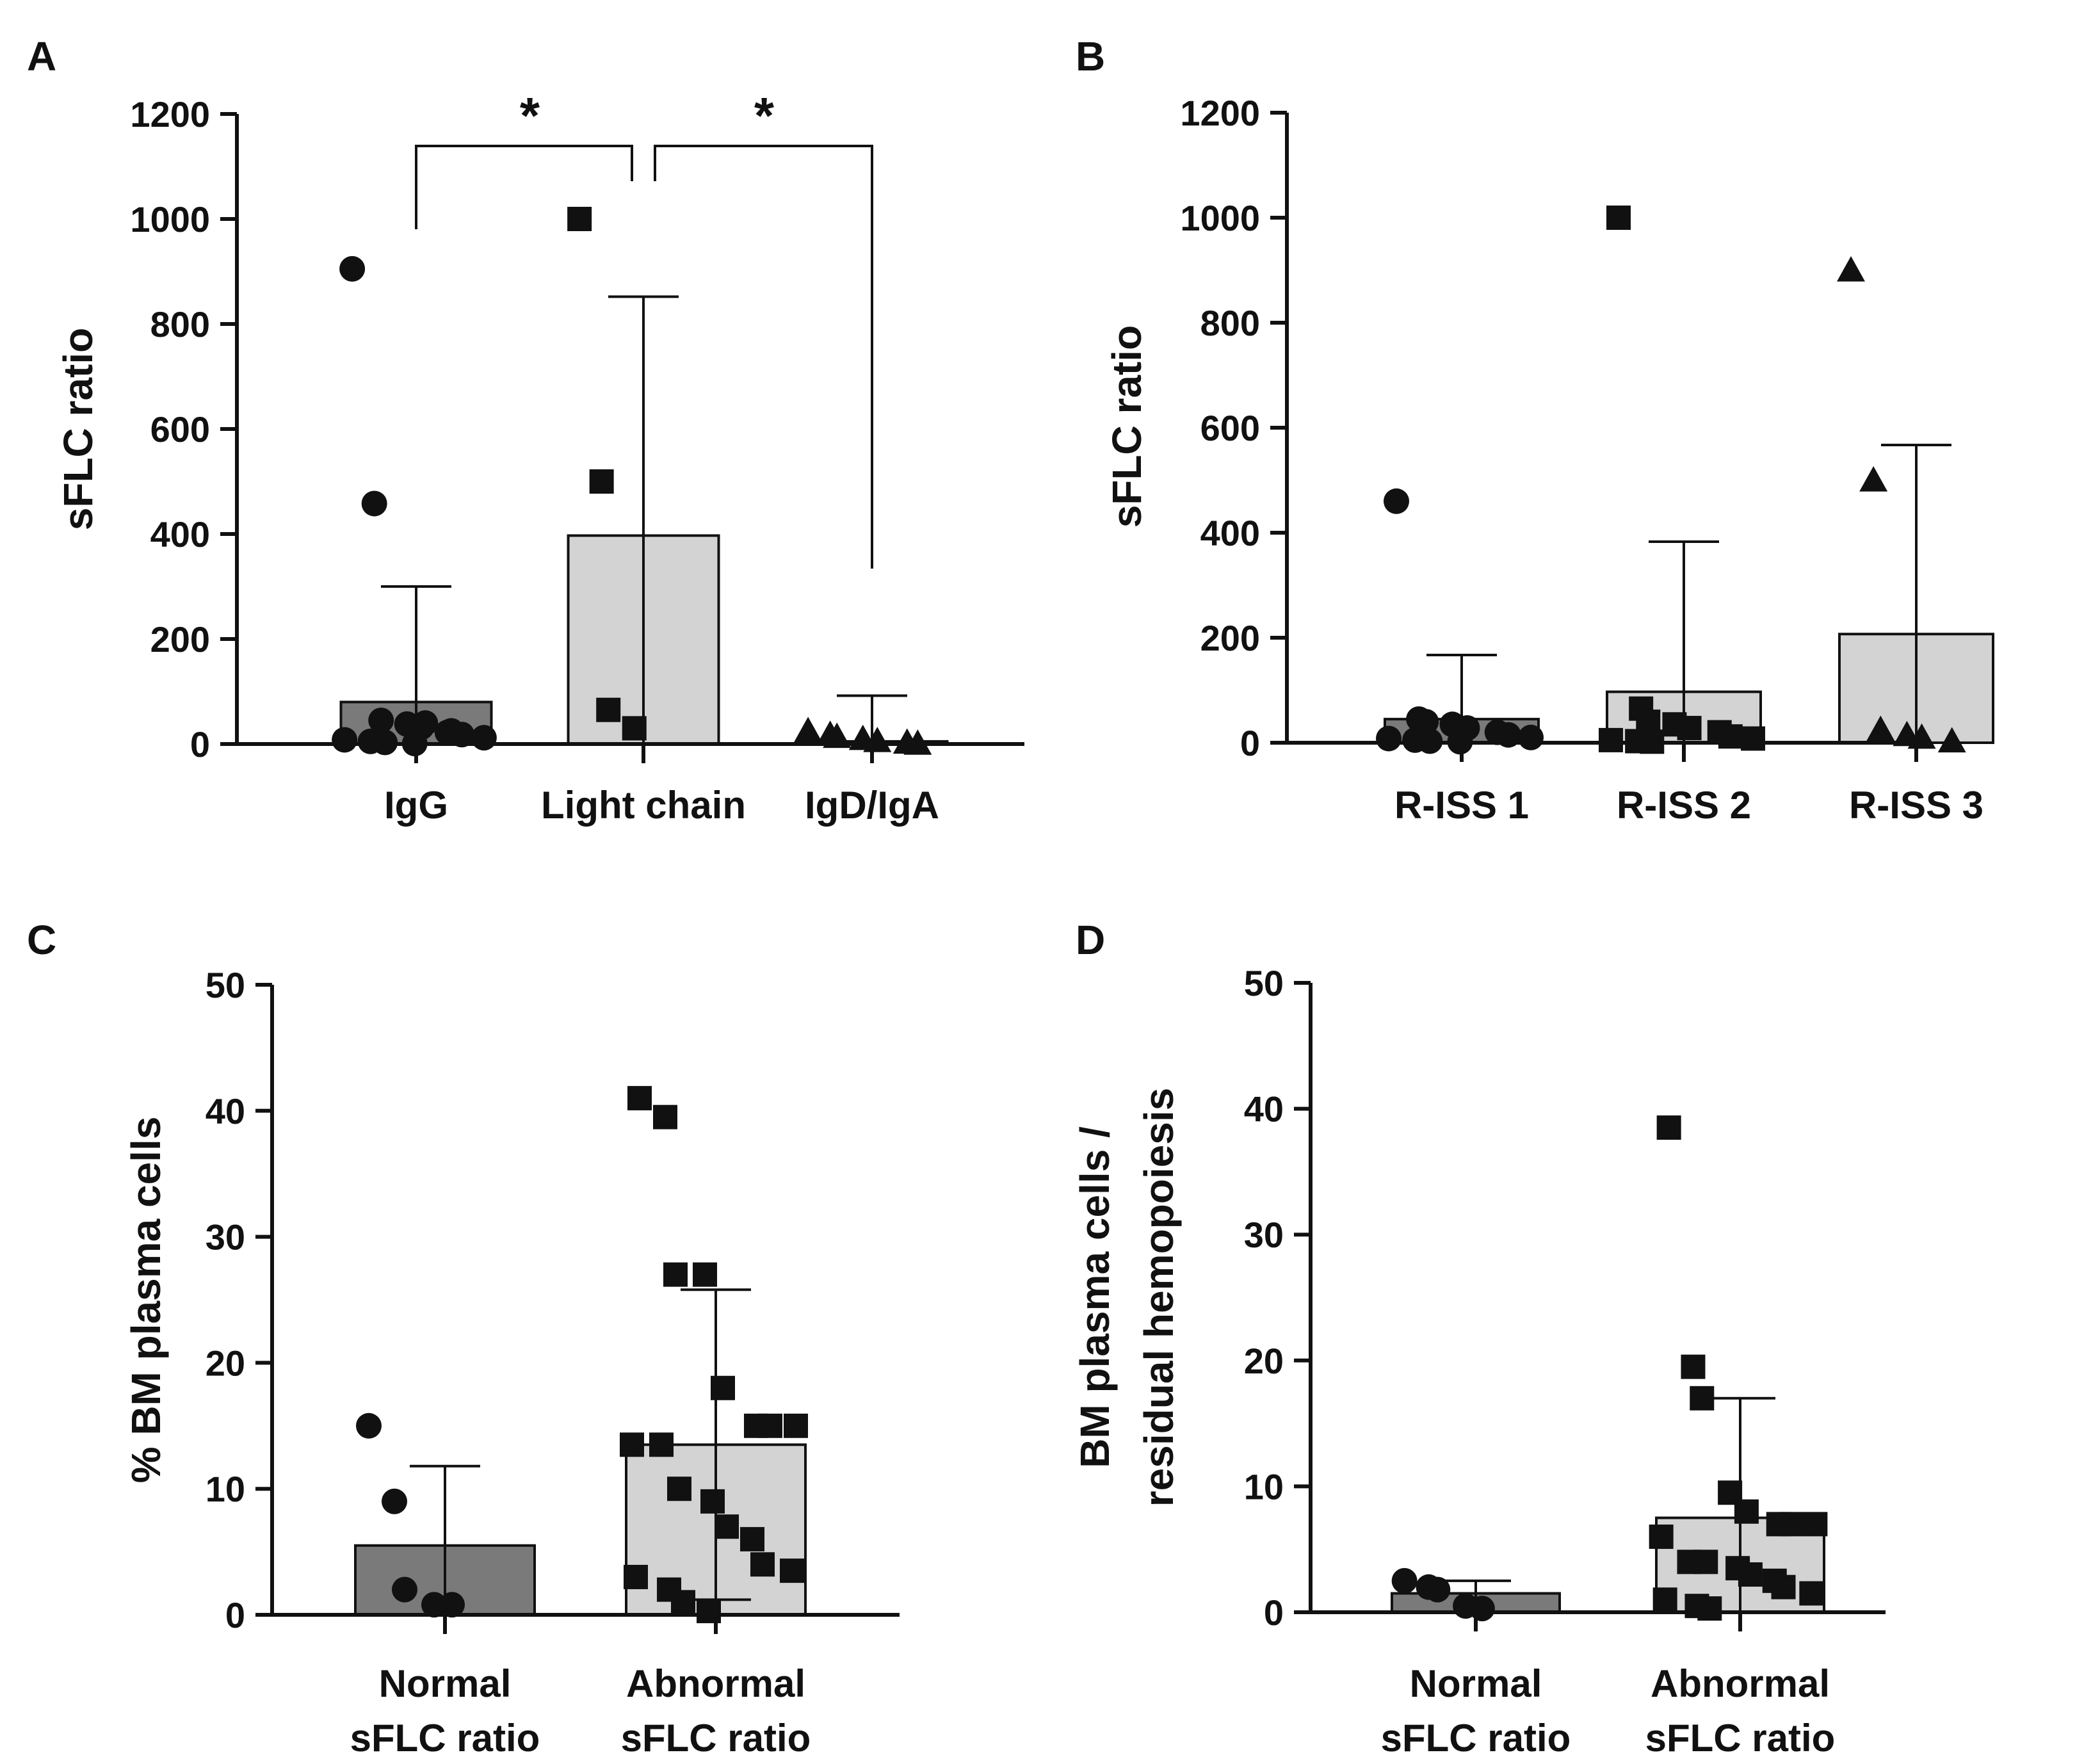 This screenshot has height=1764, width=2084. What do you see at coordinates (1684, 805) in the screenshot?
I see `x-tick-label: R-ISS 2` at bounding box center [1684, 805].